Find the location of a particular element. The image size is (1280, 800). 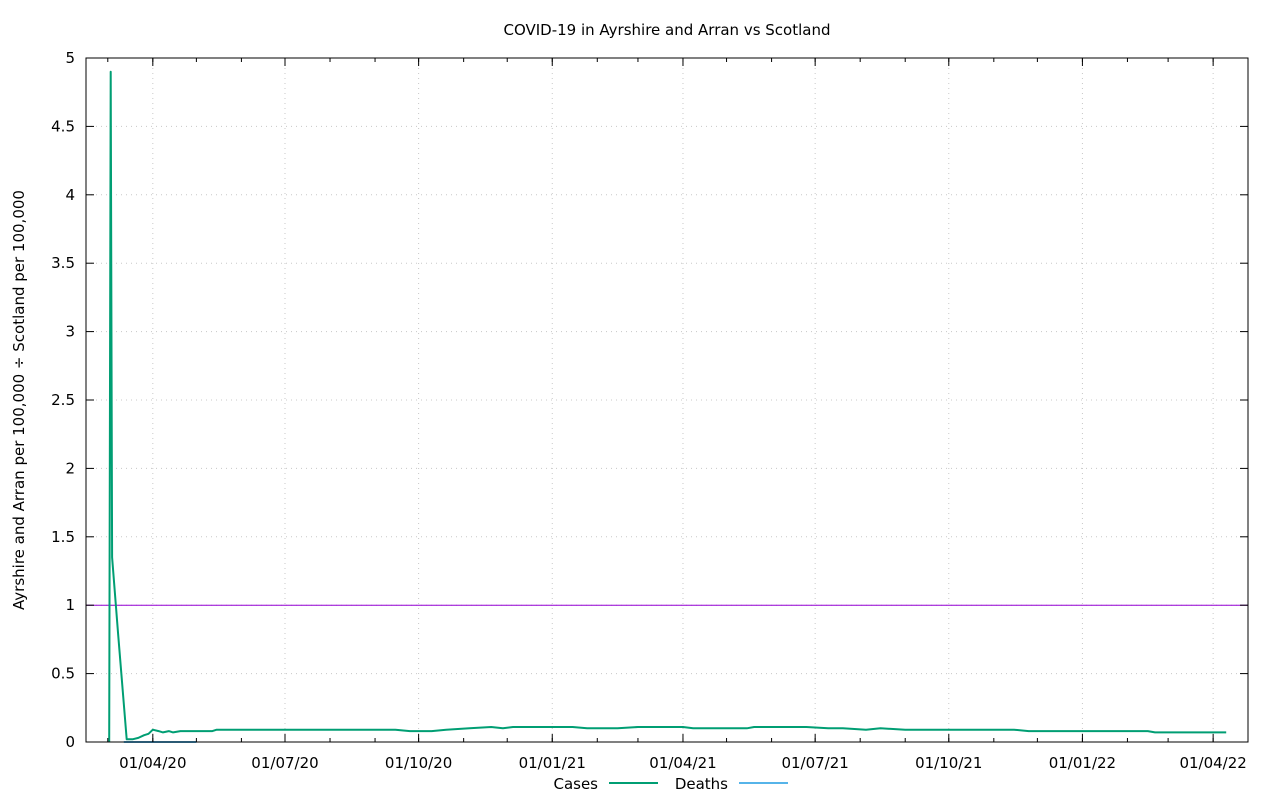

y-tick-label: 3 is located at coordinates (70, 332).